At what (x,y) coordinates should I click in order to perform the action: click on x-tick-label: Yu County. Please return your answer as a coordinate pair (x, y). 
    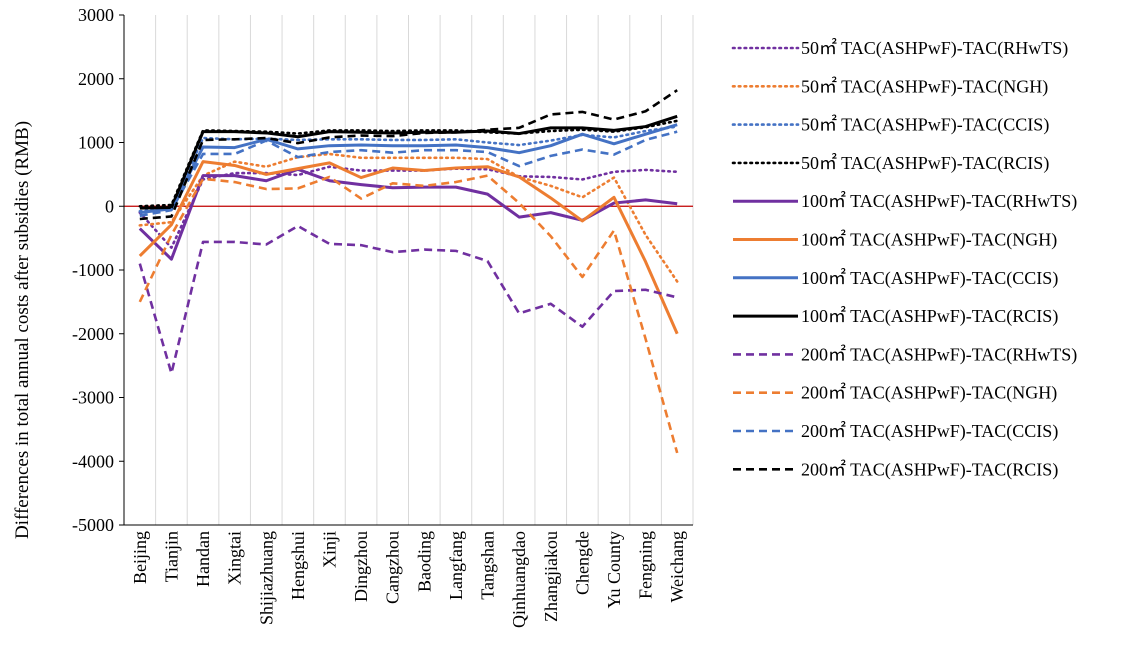
    Looking at the image, I should click on (614, 570).